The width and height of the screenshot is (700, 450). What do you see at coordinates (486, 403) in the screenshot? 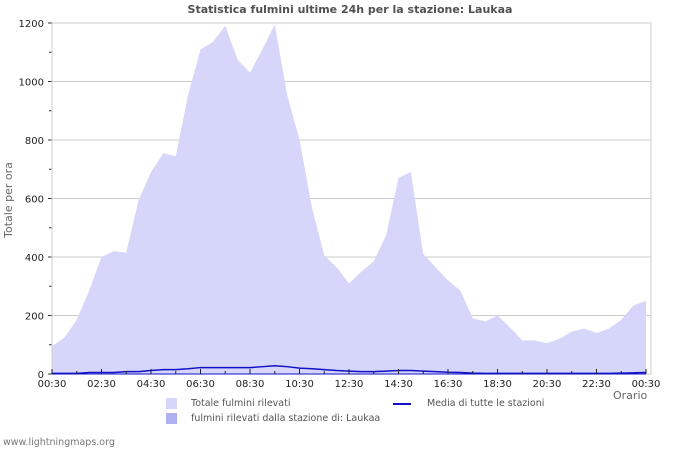
I see `legend-label-average: Media di tutte le stazioni` at bounding box center [486, 403].